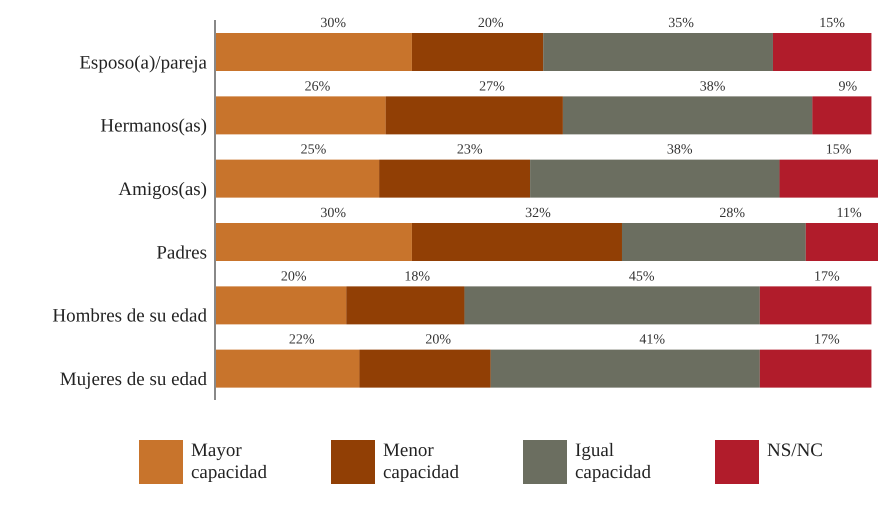 The width and height of the screenshot is (880, 527). Describe the element at coordinates (732, 213) in the screenshot. I see `data-label: 28%` at that location.